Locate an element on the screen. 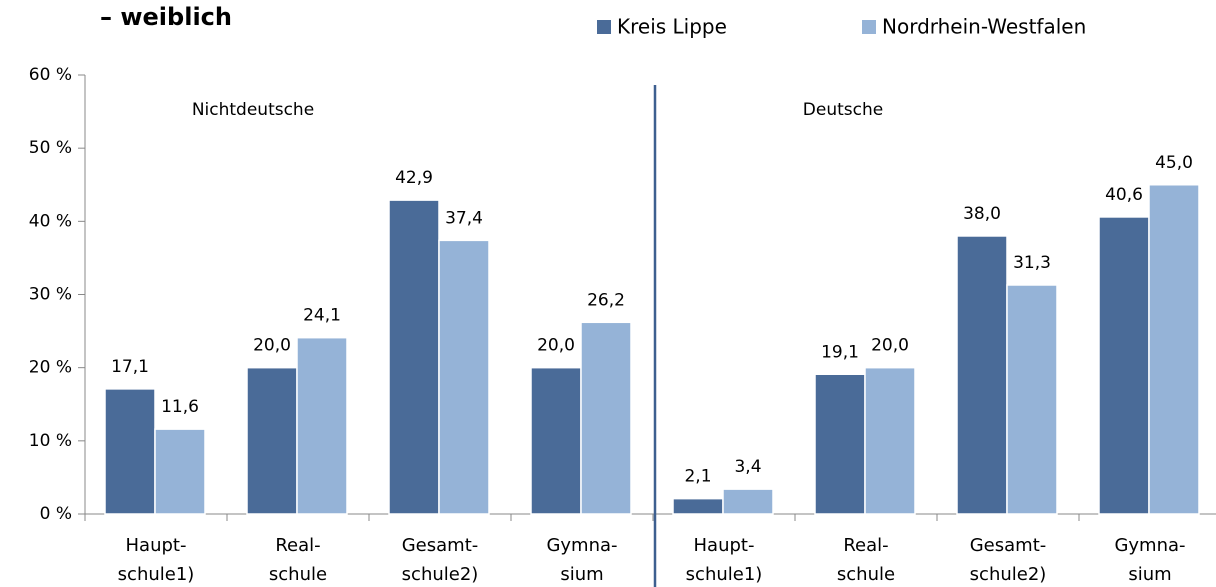 The width and height of the screenshot is (1216, 587). annotation: Nichtdeutsche is located at coordinates (253, 110).